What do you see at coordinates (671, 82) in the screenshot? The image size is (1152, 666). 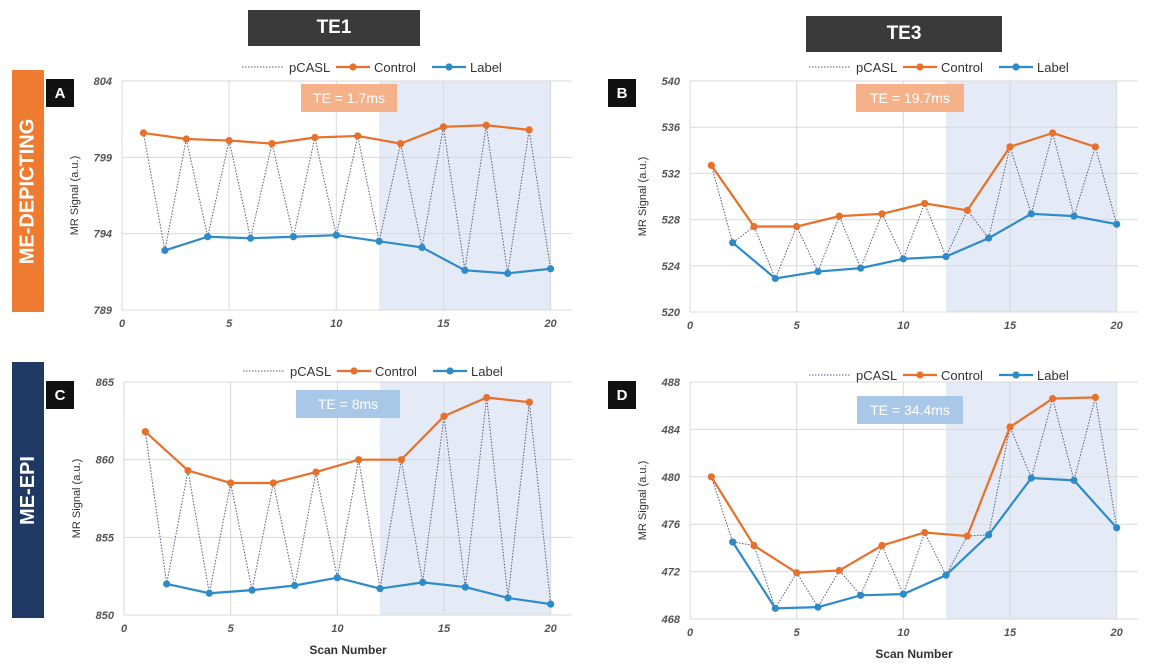 I see `y-tick-label: 540` at bounding box center [671, 82].